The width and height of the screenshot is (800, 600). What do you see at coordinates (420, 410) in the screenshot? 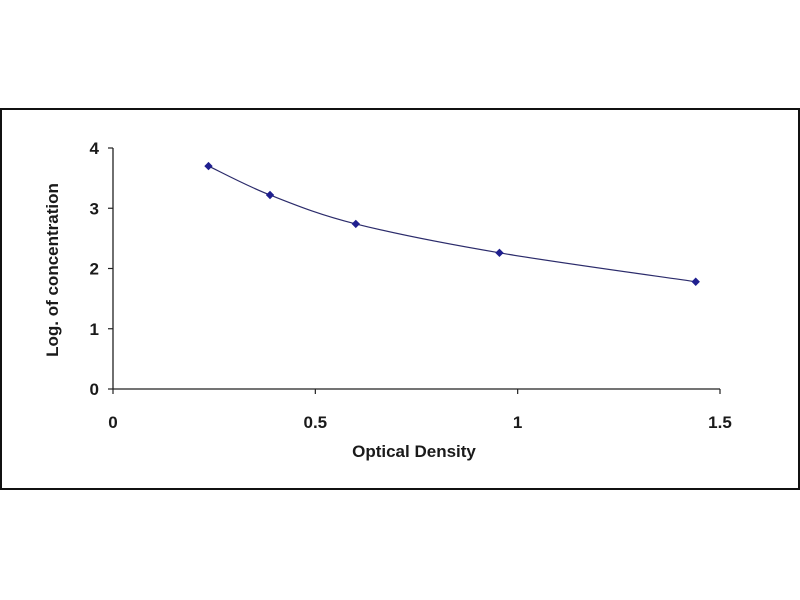
I see `x-ticks: 0 0.5 1 1.5` at bounding box center [420, 410].